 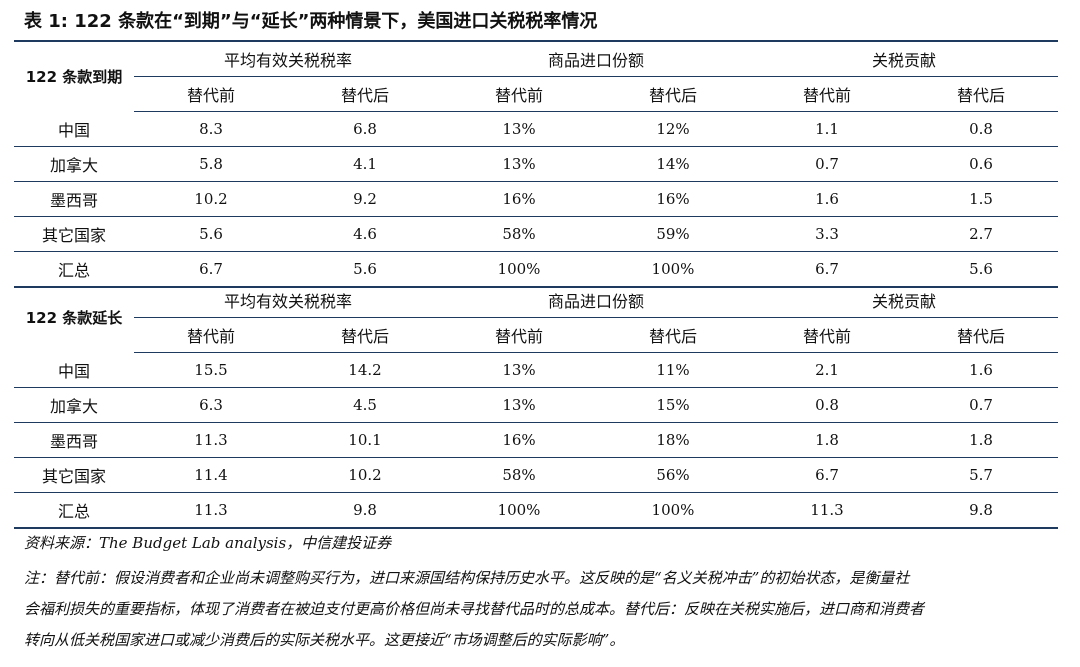 I want to click on table-row: 墨西哥 10.2 9.2 16% 16% 1.6 1.5, so click(x=536, y=199).